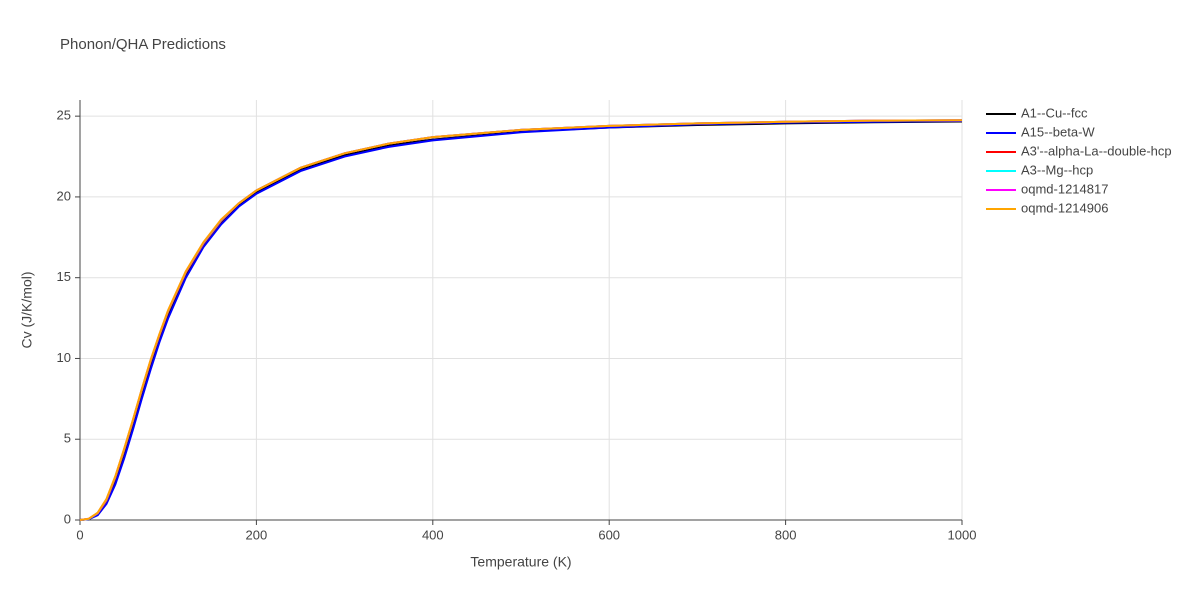 The image size is (1200, 600). I want to click on y-tick-label: 20, so click(64, 195).